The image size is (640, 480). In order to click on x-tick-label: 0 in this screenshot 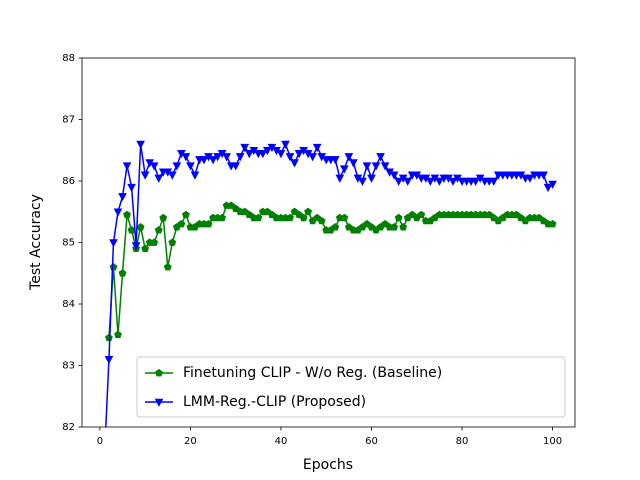, I will do `click(100, 441)`.